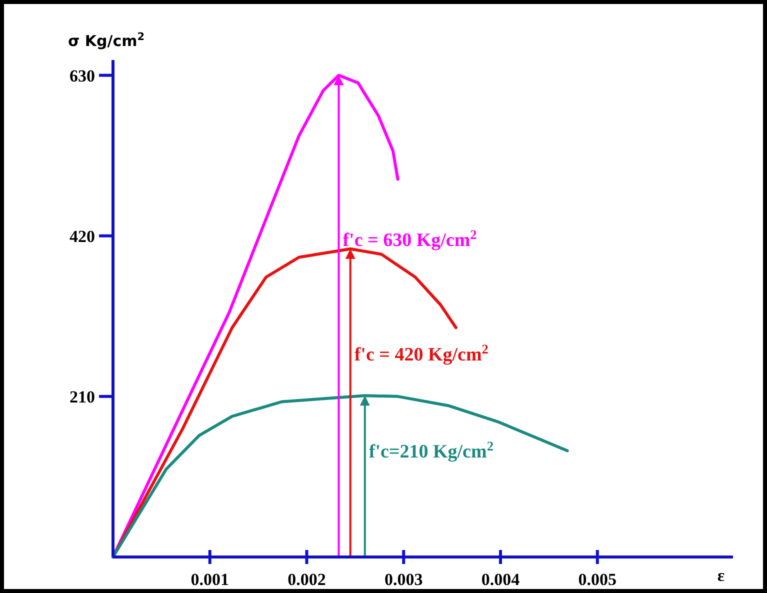 This screenshot has width=767, height=593. Describe the element at coordinates (721, 575) in the screenshot. I see `x-axis-title: ε` at that location.